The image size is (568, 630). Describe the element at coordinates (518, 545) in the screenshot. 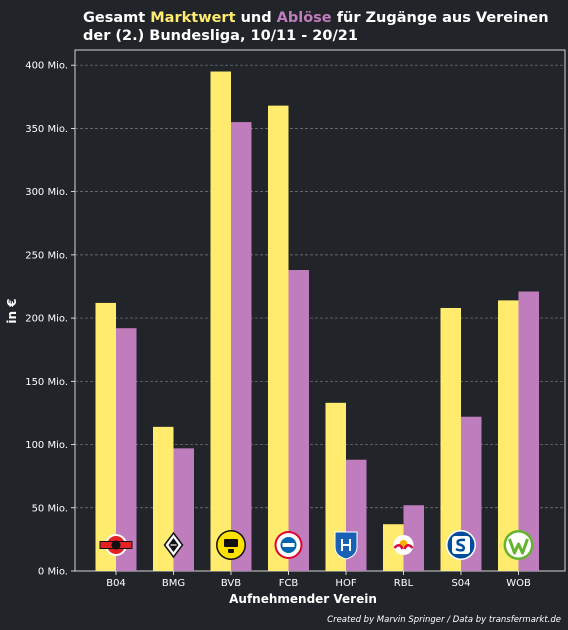

I see `logo-wob-icon` at that location.